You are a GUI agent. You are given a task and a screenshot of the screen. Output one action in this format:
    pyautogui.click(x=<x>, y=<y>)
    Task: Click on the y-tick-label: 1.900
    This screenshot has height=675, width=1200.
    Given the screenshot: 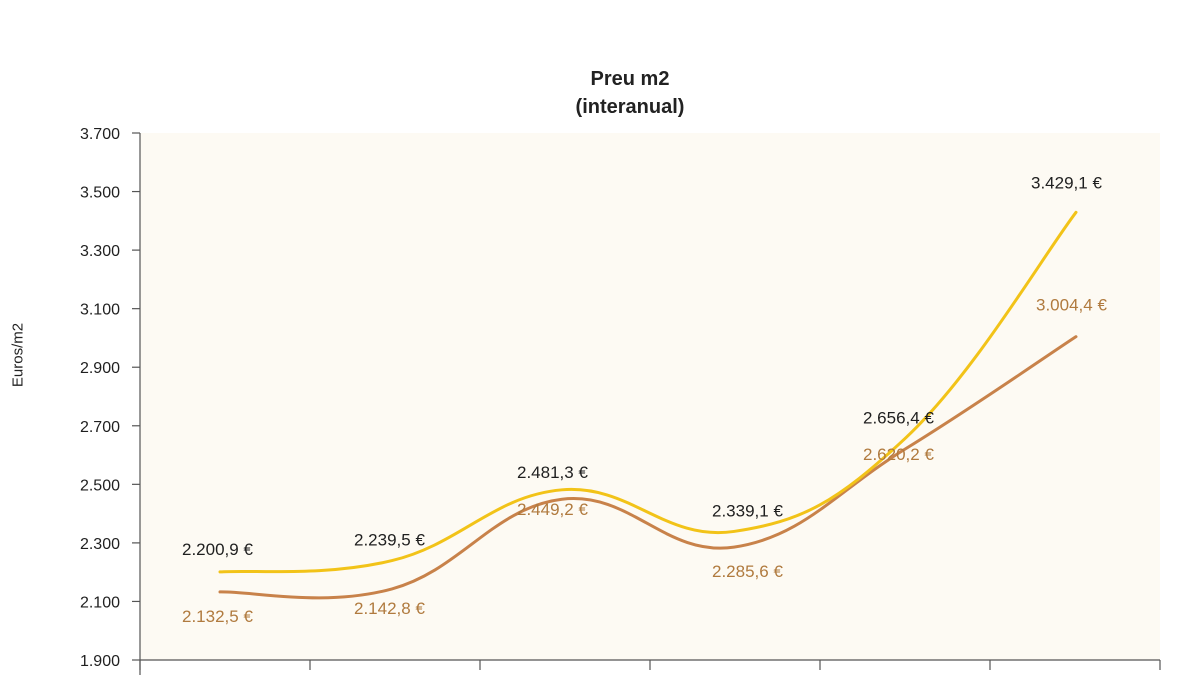 What is the action you would take?
    pyautogui.click(x=100, y=661)
    